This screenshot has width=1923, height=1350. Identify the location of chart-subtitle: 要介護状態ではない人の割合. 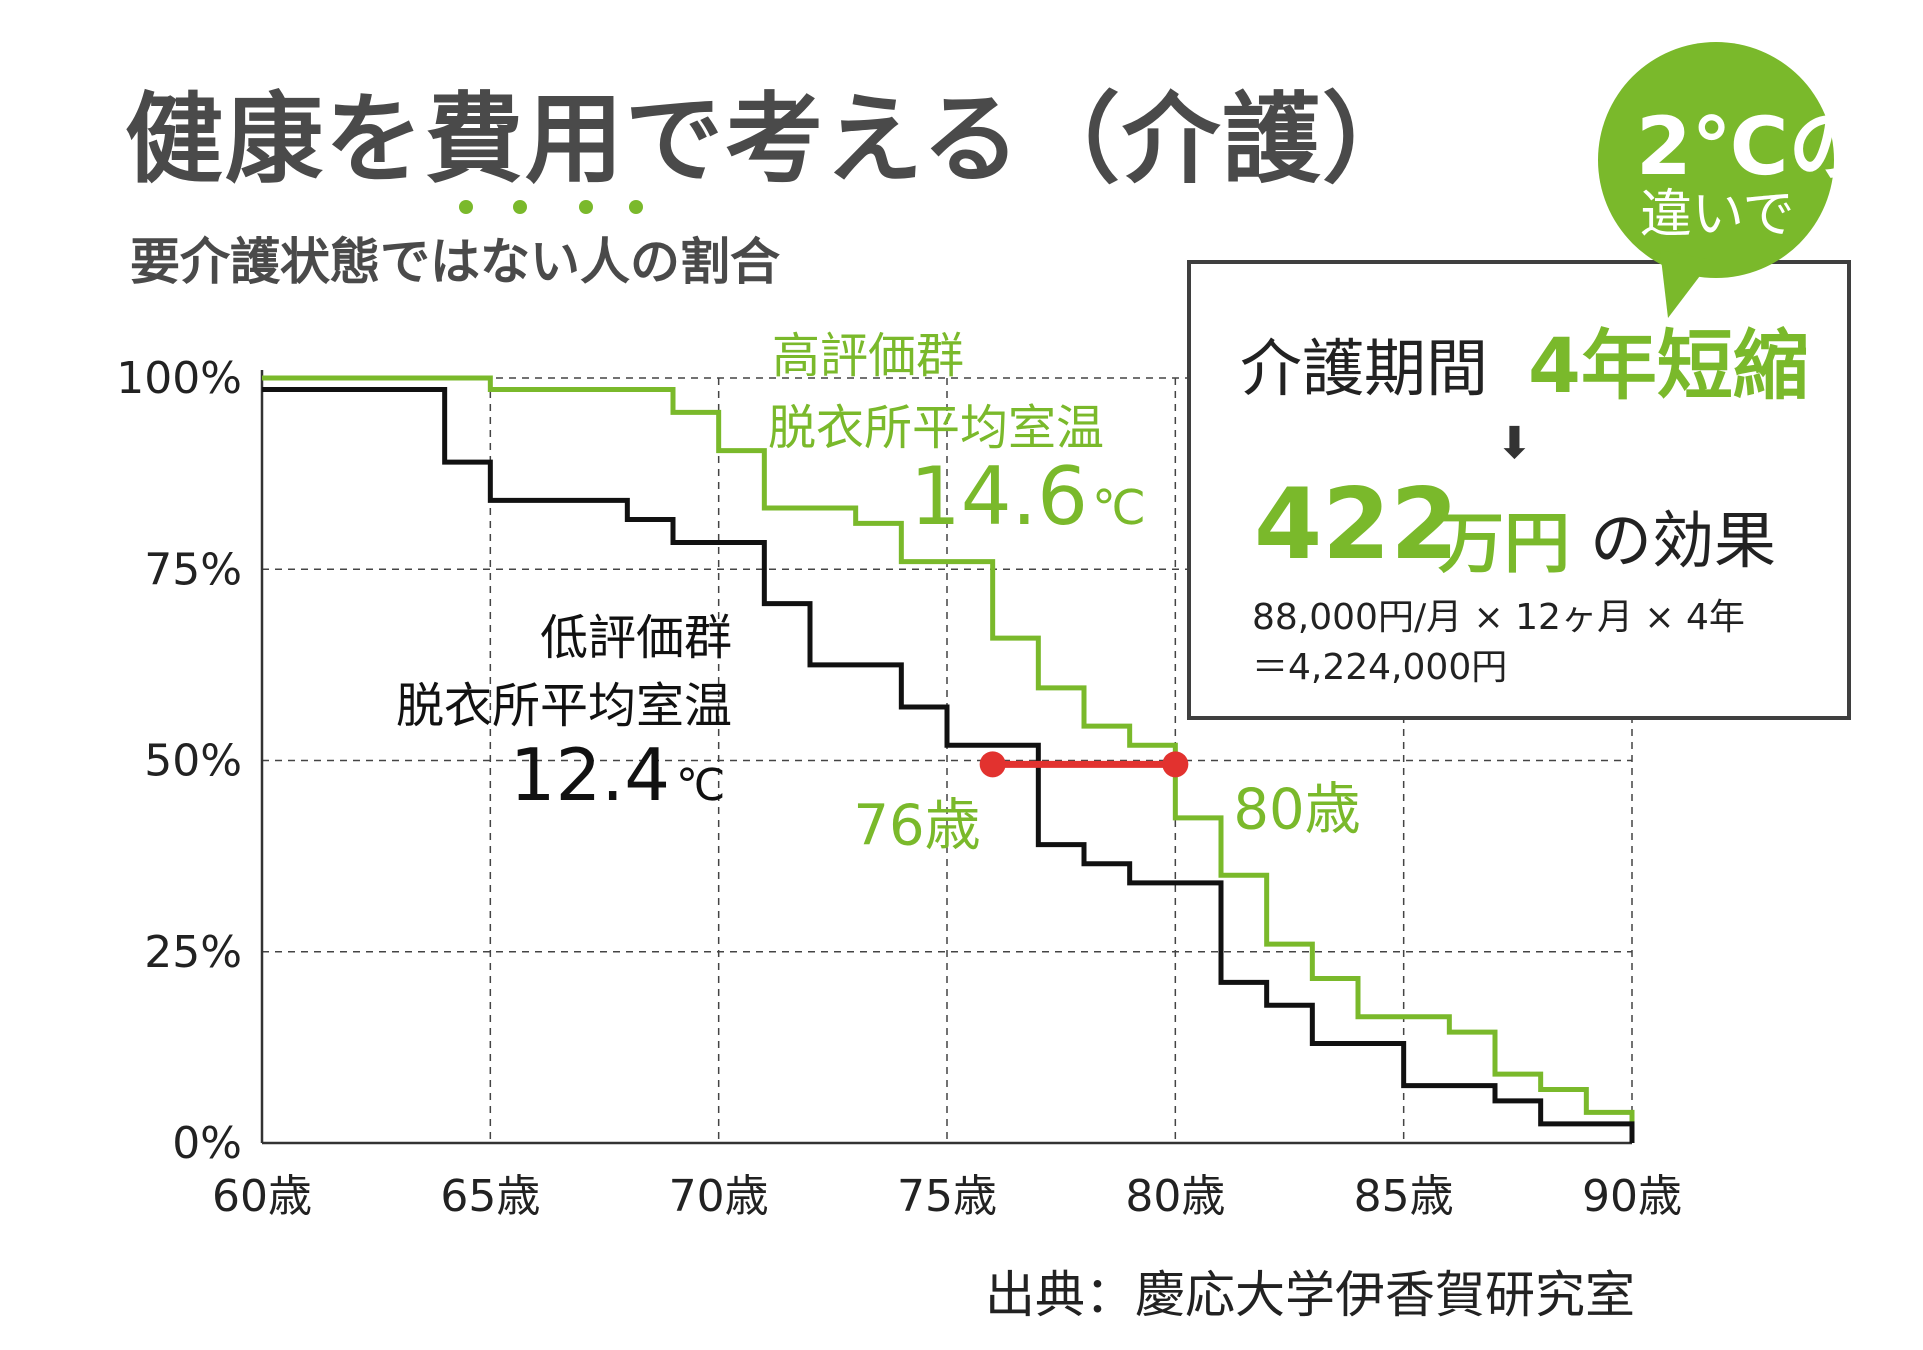
(455, 262).